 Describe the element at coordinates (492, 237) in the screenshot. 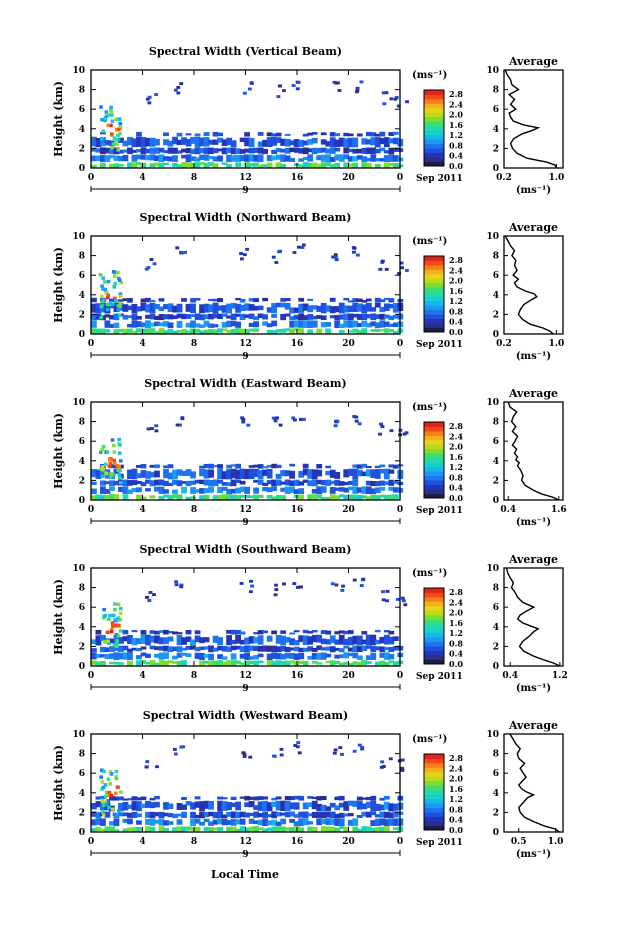

I see `profile-y-tick-label: 10` at that location.